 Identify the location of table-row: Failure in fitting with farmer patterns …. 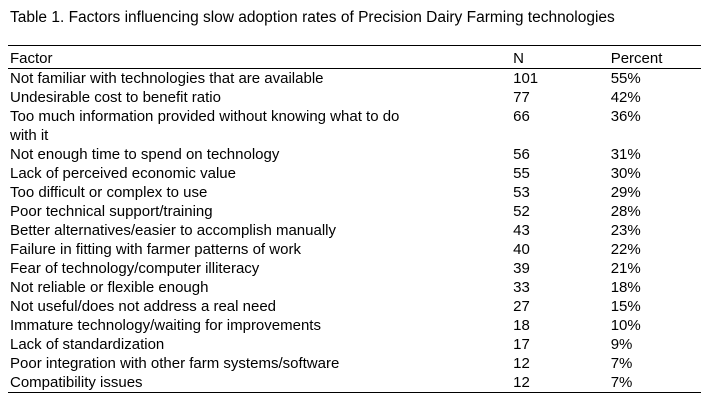
(354, 249).